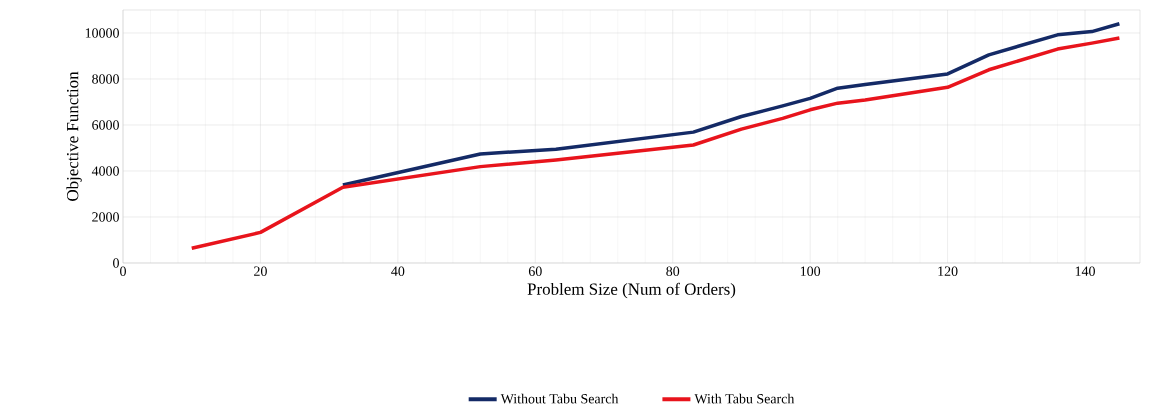 Image resolution: width=1149 pixels, height=409 pixels. What do you see at coordinates (535, 271) in the screenshot?
I see `x-tick-label: 60` at bounding box center [535, 271].